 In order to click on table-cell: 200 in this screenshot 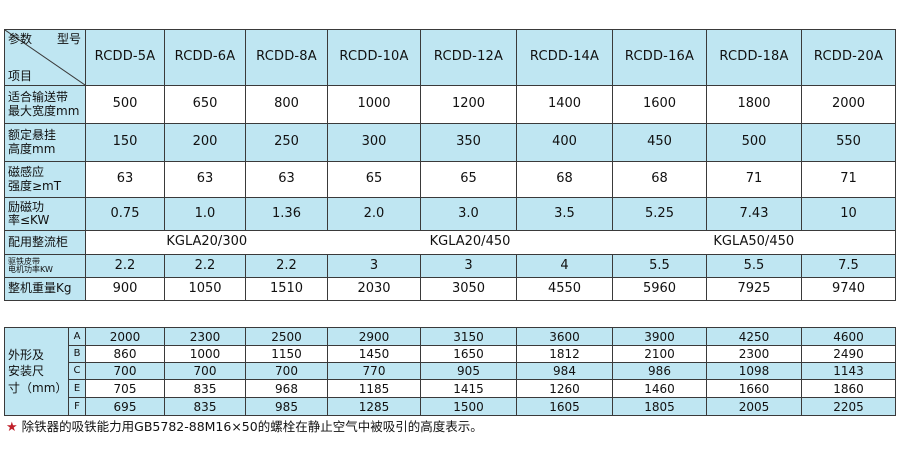, I will do `click(205, 142)`.